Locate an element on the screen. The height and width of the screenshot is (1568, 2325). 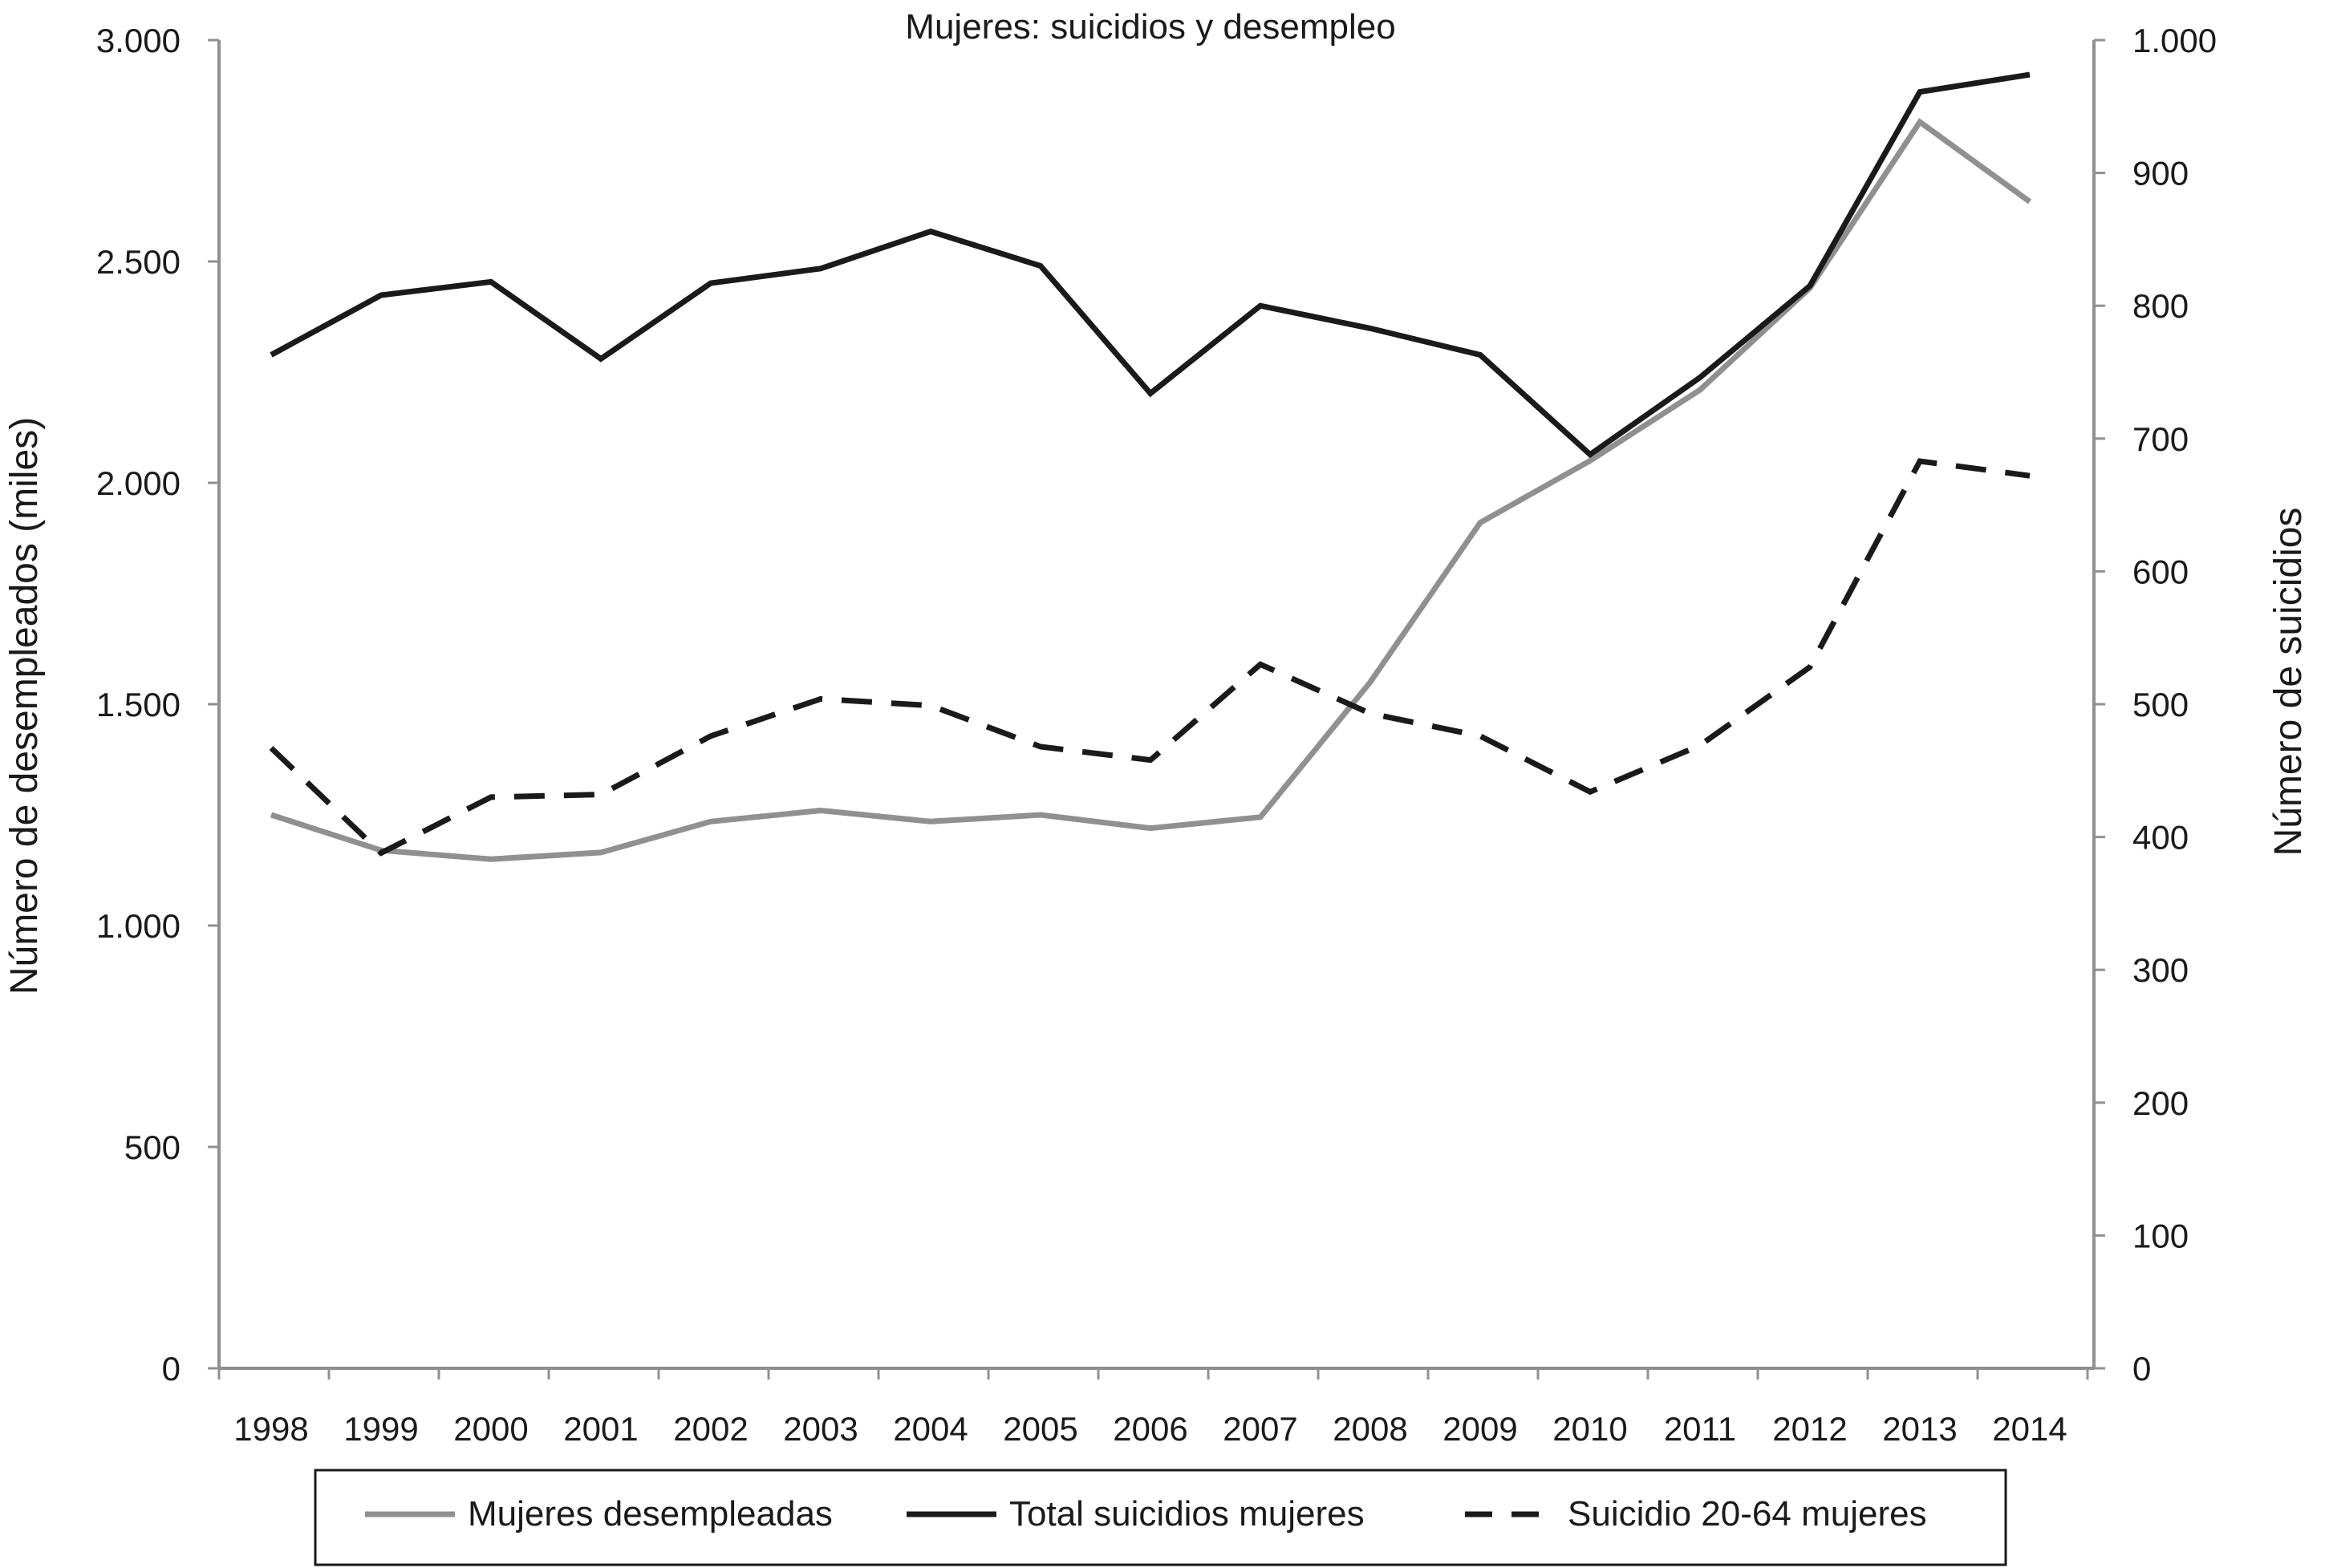
y-right-tick-label: 0 is located at coordinates (2141, 1369).